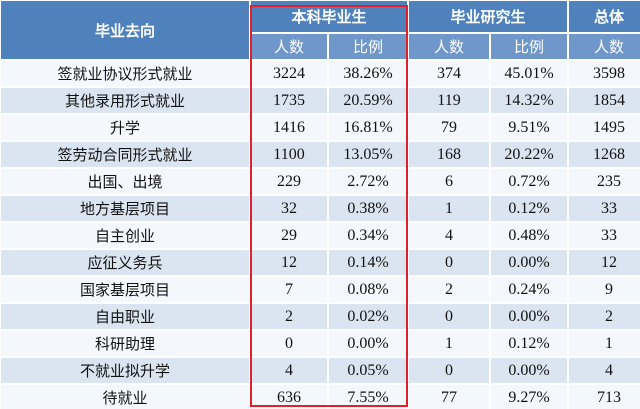 The width and height of the screenshot is (640, 409). What do you see at coordinates (289, 235) in the screenshot?
I see `data-cell: 29` at bounding box center [289, 235].